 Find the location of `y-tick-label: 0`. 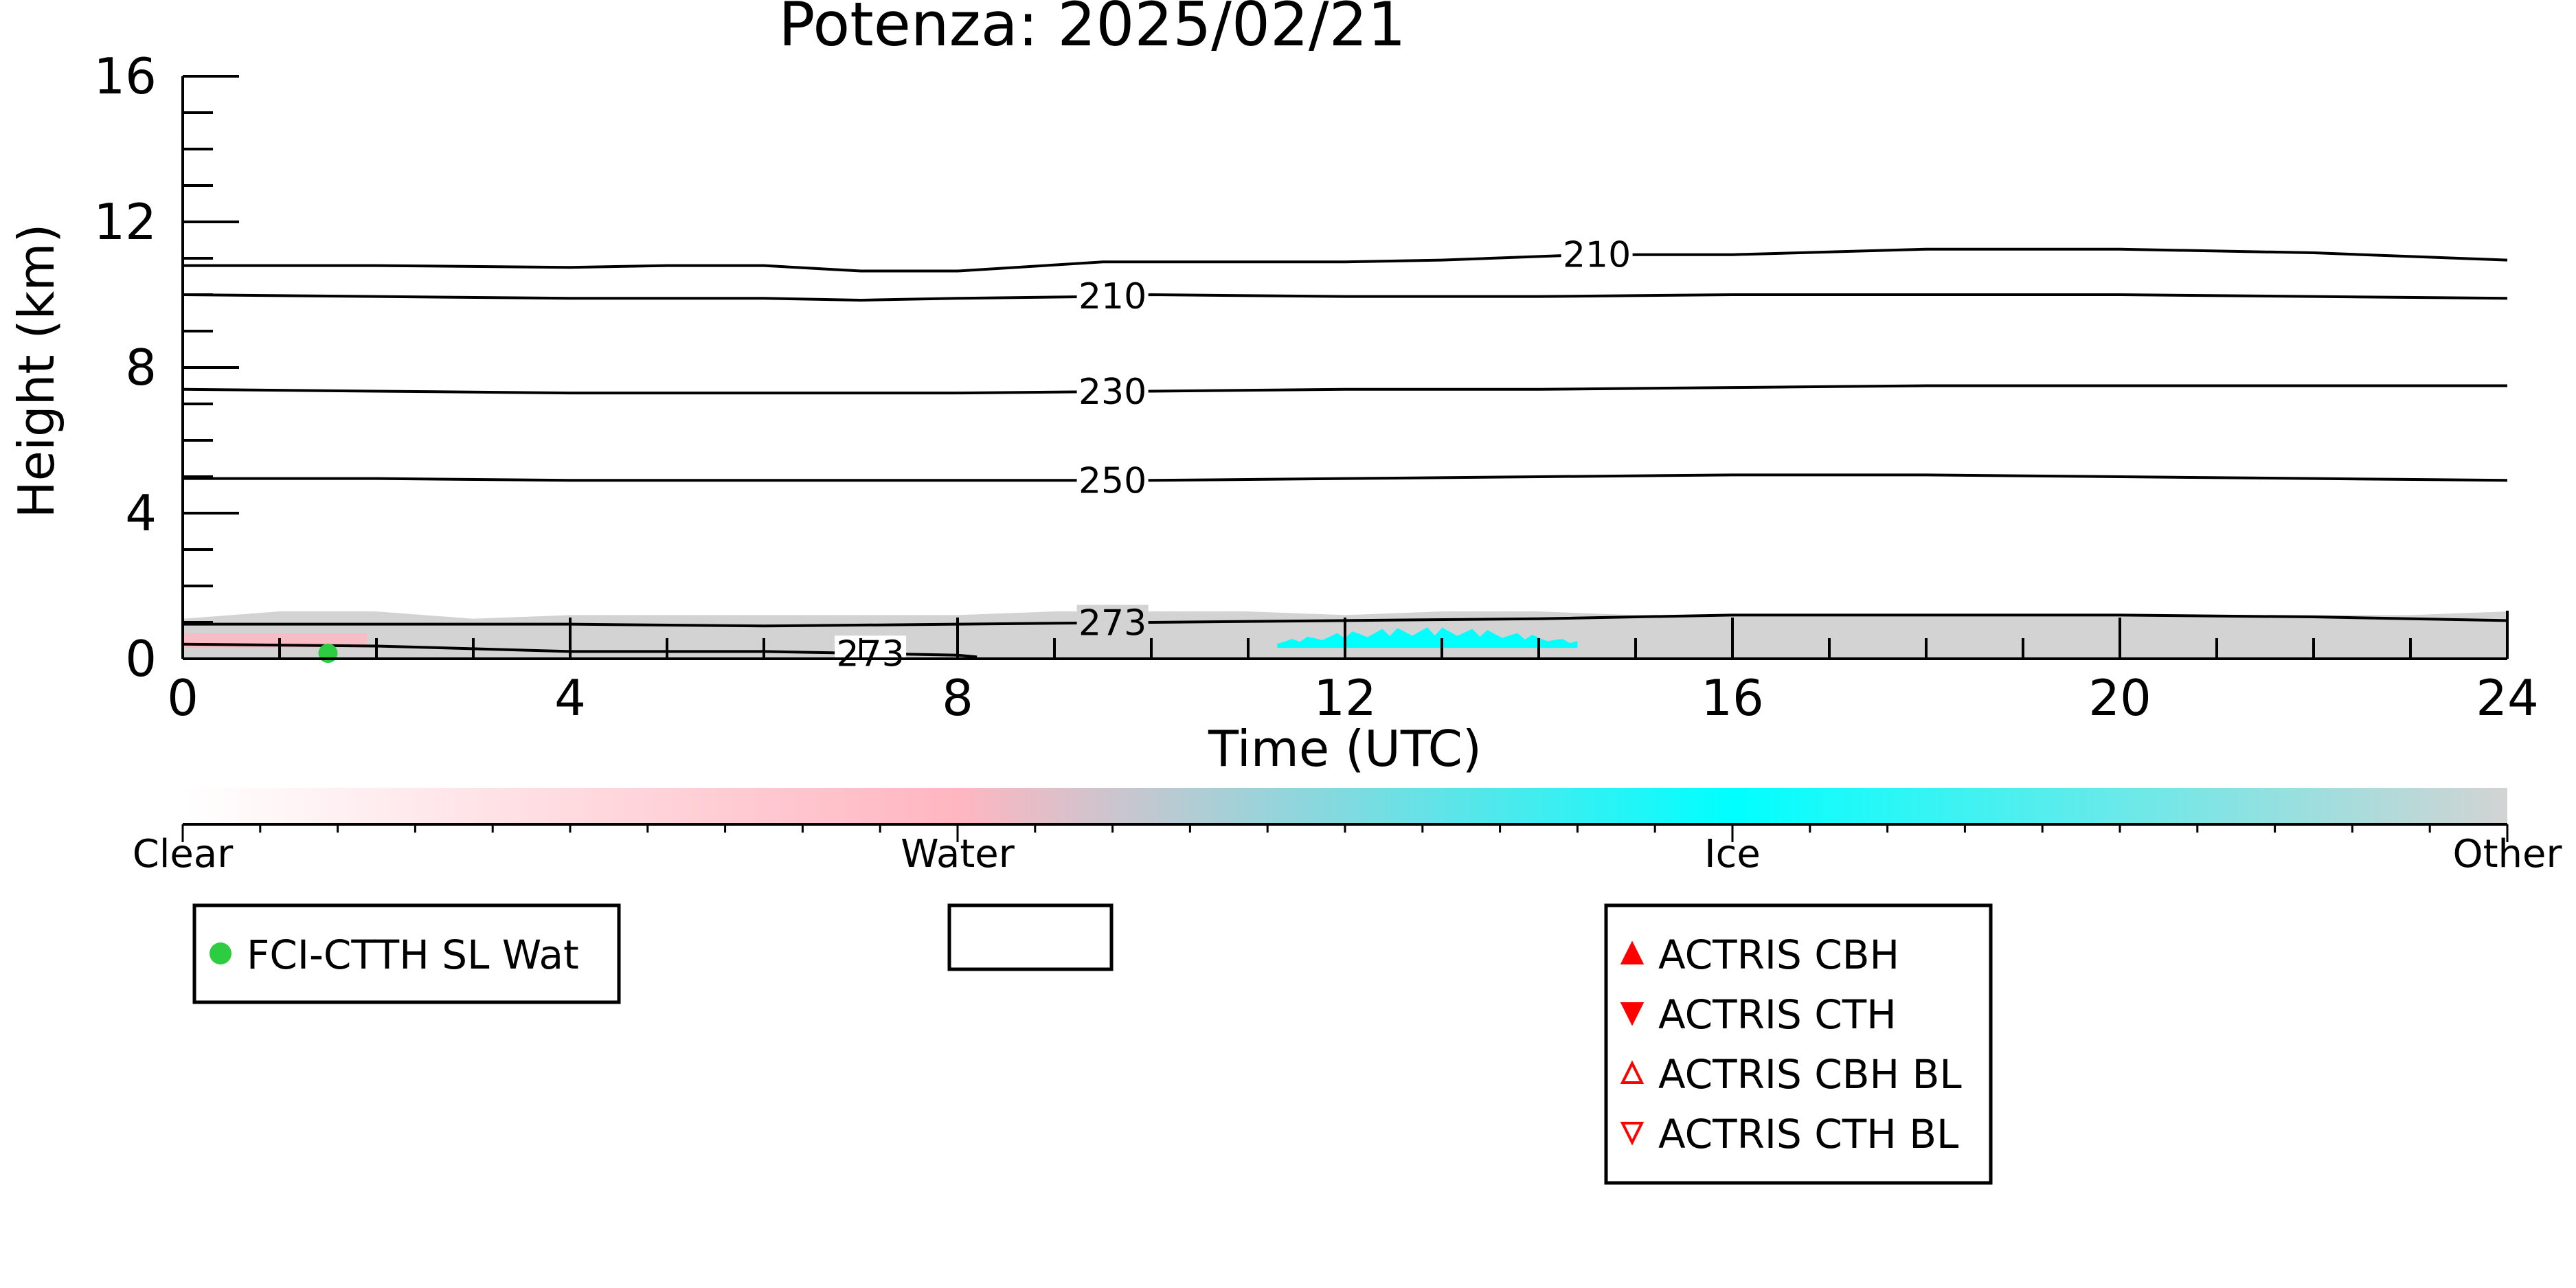

y-tick-label: 0 is located at coordinates (141, 659).